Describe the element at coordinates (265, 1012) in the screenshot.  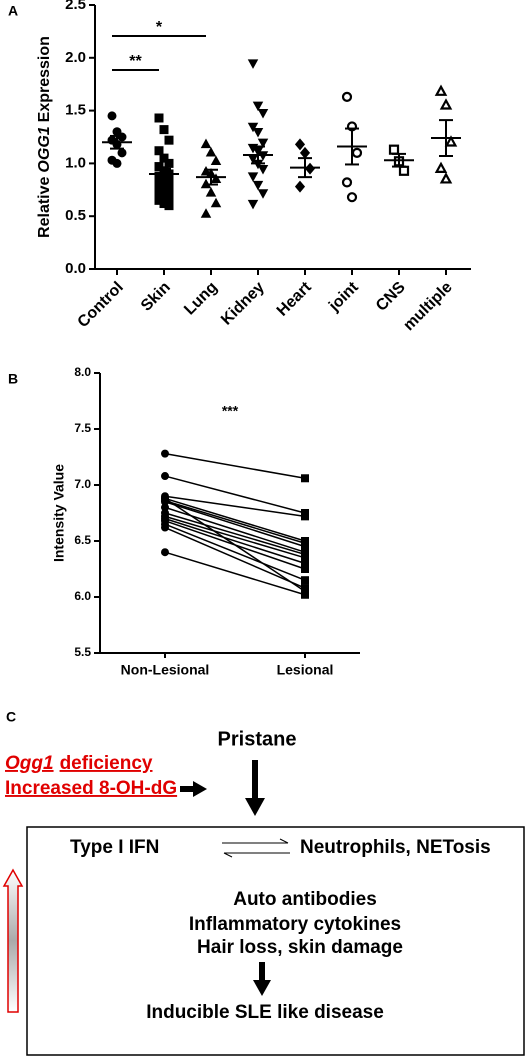
I see `outcome: Inducible SLE like disease` at that location.